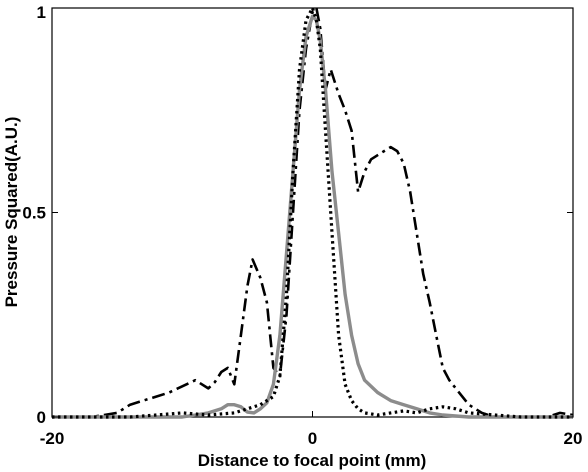 The image size is (588, 472). I want to click on y-axis-label: Pressure Squared(A.U.), so click(11, 212).